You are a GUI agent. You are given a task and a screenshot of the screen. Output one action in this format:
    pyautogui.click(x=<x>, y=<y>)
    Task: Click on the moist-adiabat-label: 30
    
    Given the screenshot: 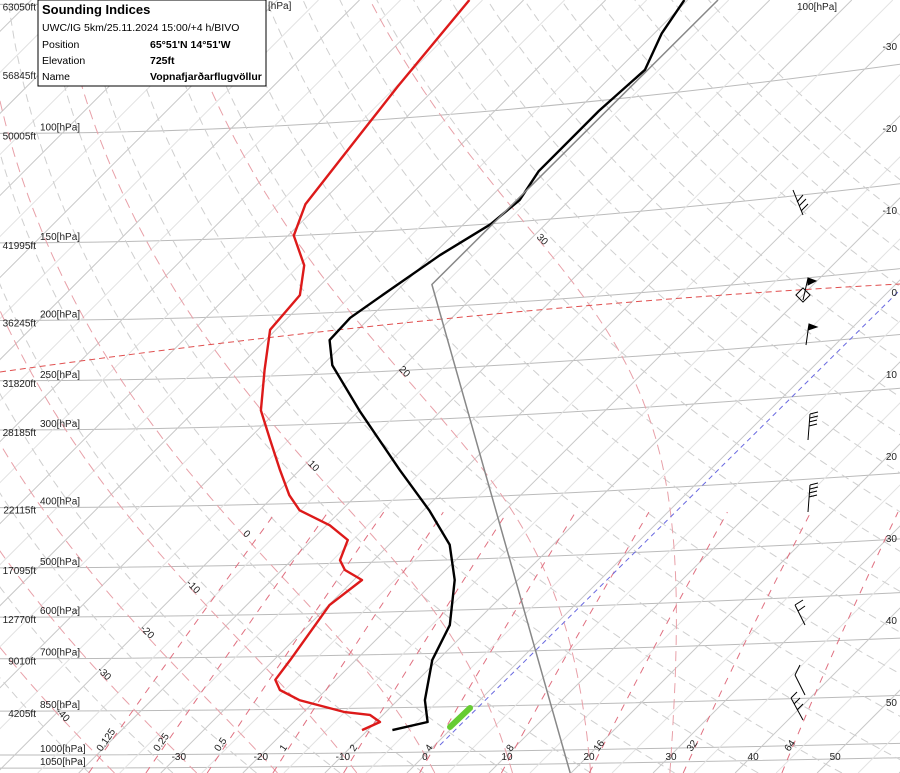 What is the action you would take?
    pyautogui.click(x=542, y=240)
    